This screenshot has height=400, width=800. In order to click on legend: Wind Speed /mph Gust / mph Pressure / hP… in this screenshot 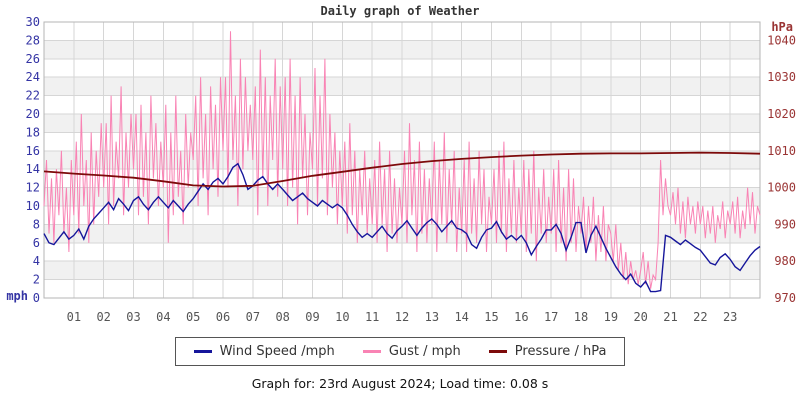, I will do `click(400, 351)`.